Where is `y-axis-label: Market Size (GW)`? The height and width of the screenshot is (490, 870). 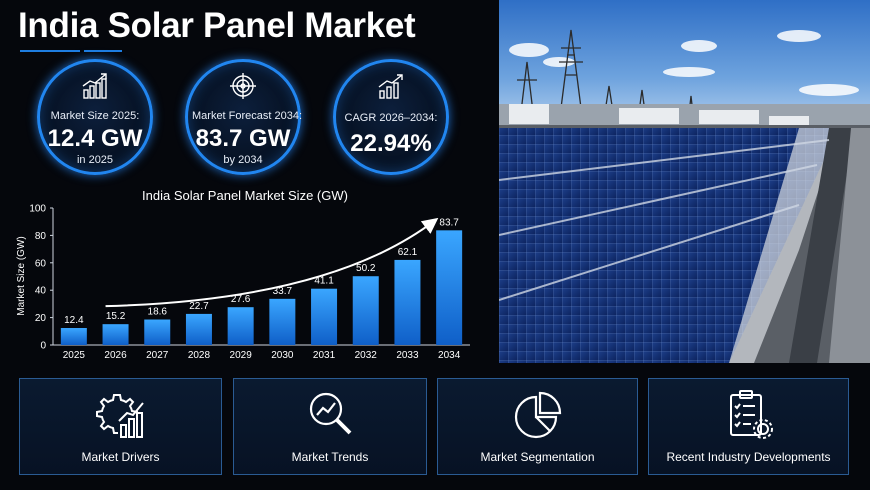 y-axis-label: Market Size (GW) is located at coordinates (21, 275).